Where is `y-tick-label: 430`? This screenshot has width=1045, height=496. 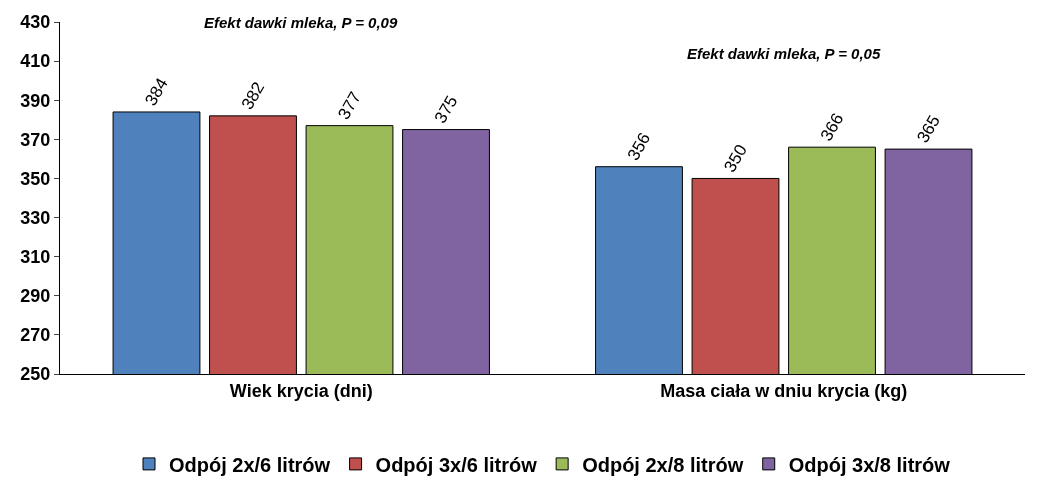 y-tick-label: 430 is located at coordinates (35, 22).